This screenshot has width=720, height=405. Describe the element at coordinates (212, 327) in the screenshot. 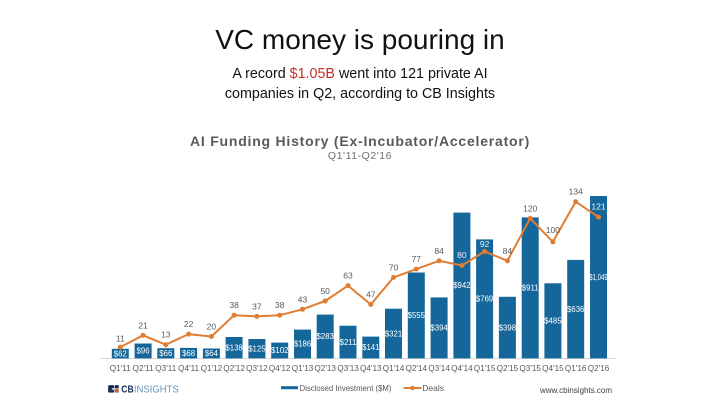

I see `svg-text: 20` at that location.